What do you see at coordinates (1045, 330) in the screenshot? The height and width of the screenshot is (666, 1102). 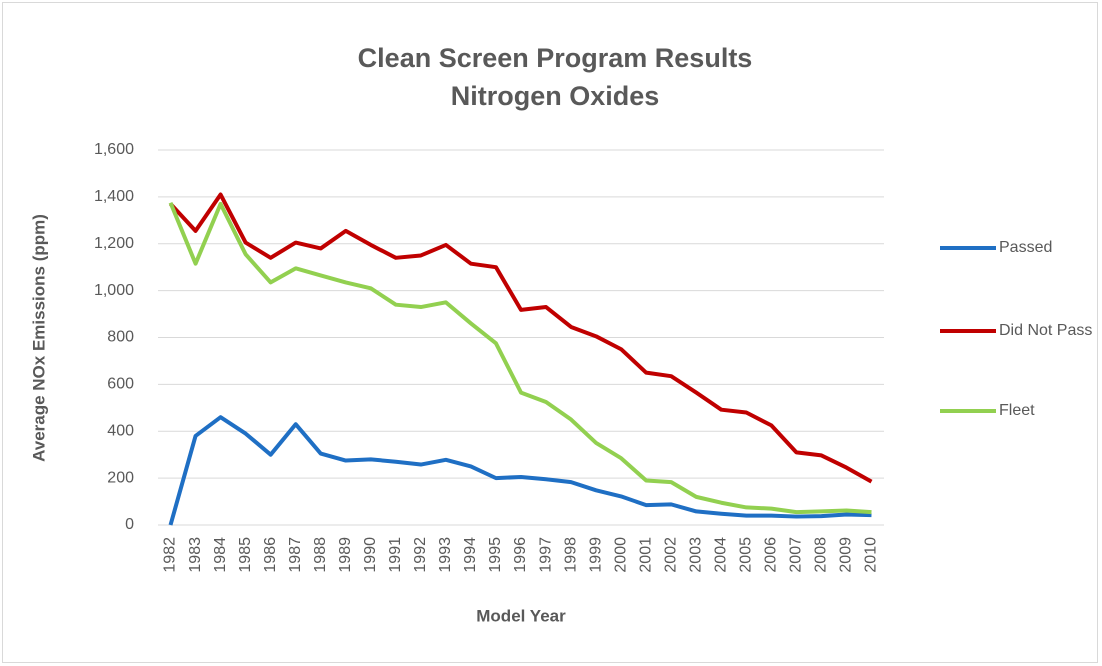 I see `legend-label: Did Not Pass` at bounding box center [1045, 330].